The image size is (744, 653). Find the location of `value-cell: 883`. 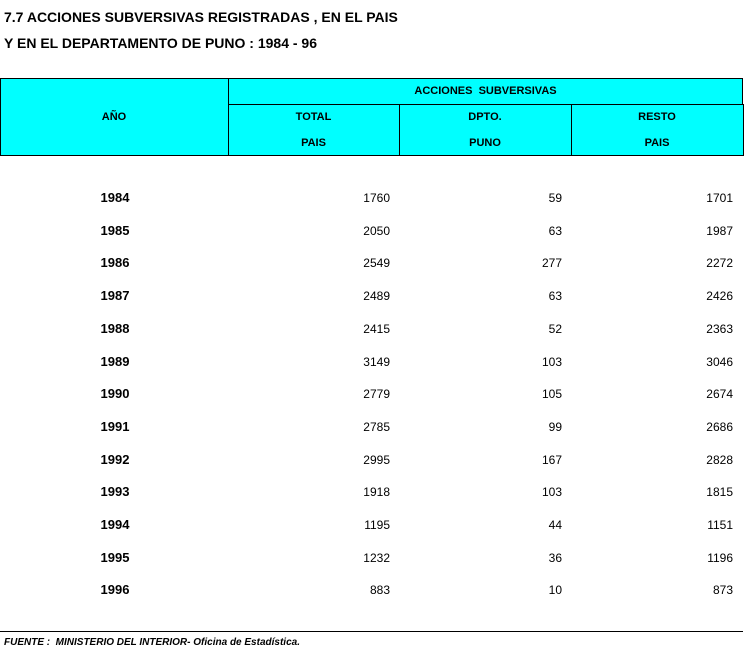

value-cell: 883 is located at coordinates (379, 590).